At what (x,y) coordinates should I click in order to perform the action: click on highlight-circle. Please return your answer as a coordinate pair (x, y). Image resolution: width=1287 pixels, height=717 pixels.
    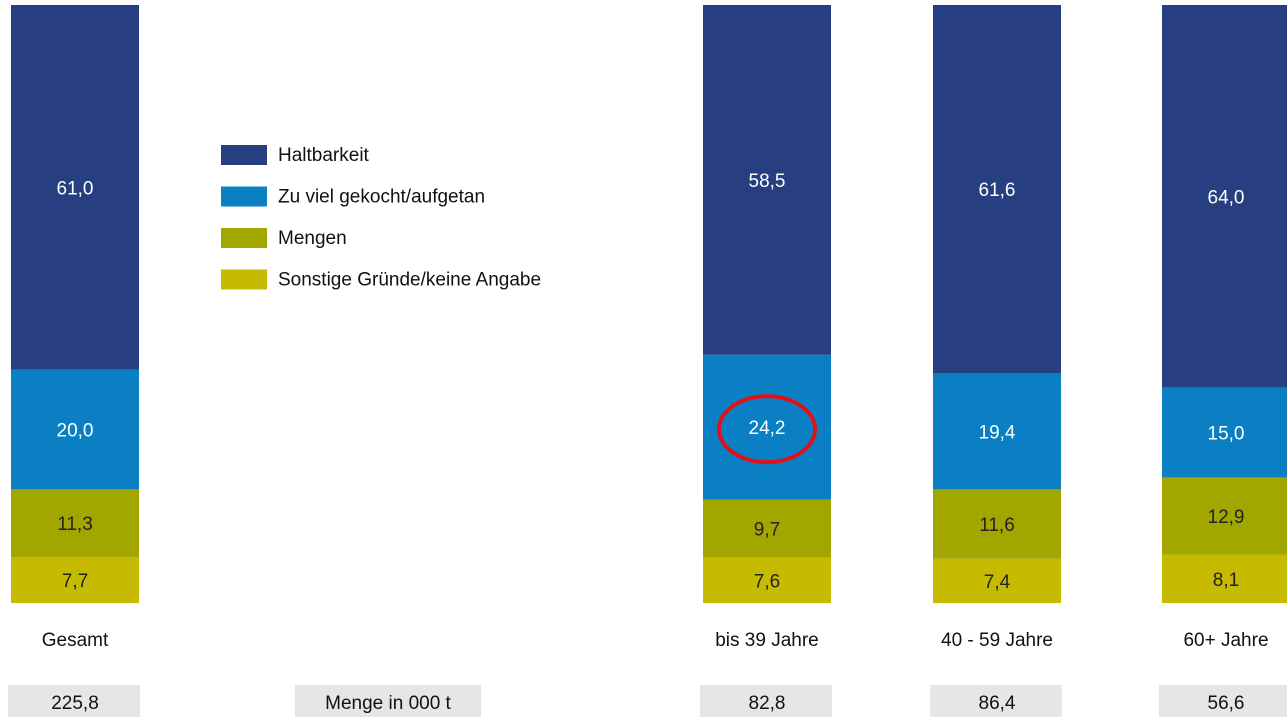
    Looking at the image, I should click on (767, 429).